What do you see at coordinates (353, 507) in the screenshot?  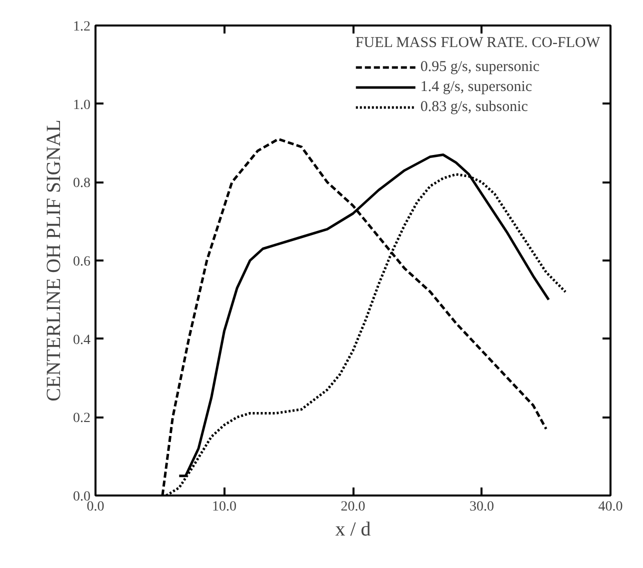 I see `x-tick-label: 20.0` at bounding box center [353, 507].